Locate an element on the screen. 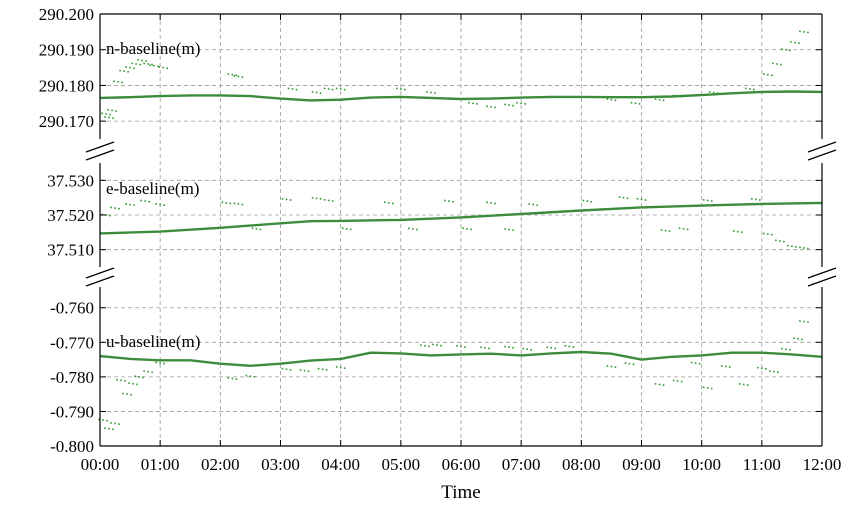 This screenshot has height=512, width=853. x-tick-label: 10:00 is located at coordinates (701, 464).